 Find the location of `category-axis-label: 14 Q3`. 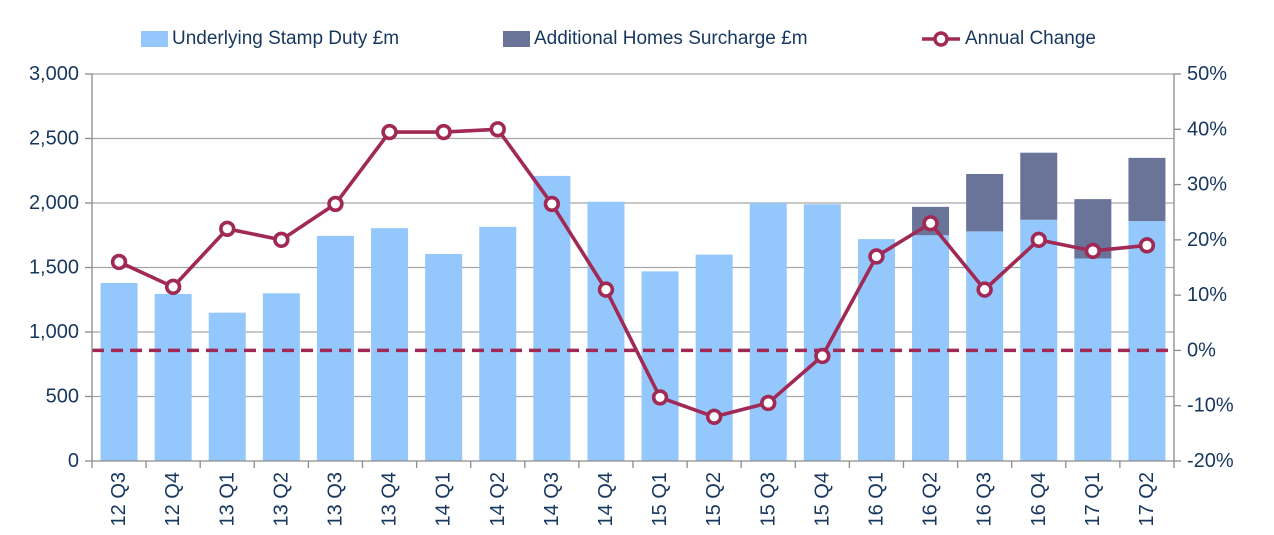

category-axis-label: 14 Q3 is located at coordinates (552, 499).